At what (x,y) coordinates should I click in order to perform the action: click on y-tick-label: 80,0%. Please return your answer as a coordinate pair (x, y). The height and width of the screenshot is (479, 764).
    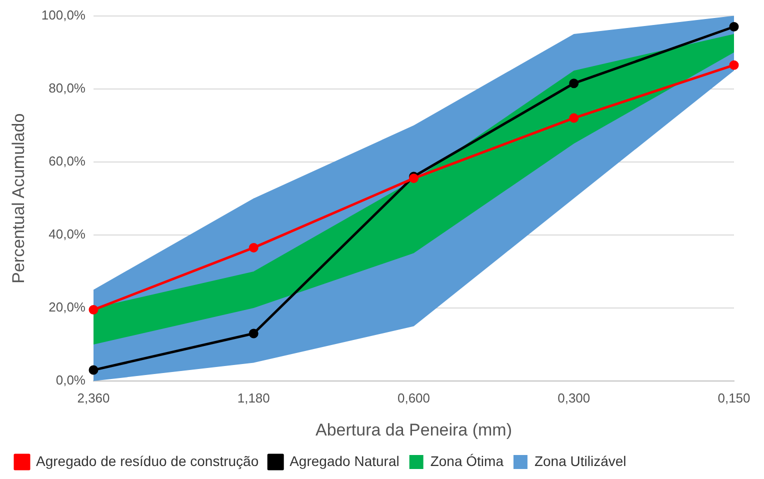
    Looking at the image, I should click on (67, 88).